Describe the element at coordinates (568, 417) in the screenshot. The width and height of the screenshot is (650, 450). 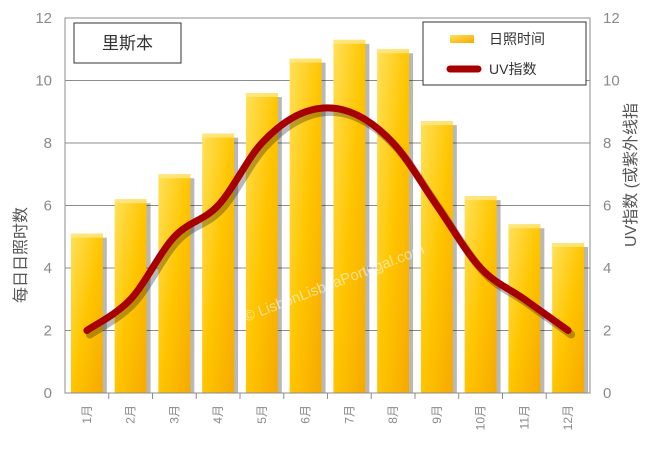
I see `x-tick-label: 12月` at that location.